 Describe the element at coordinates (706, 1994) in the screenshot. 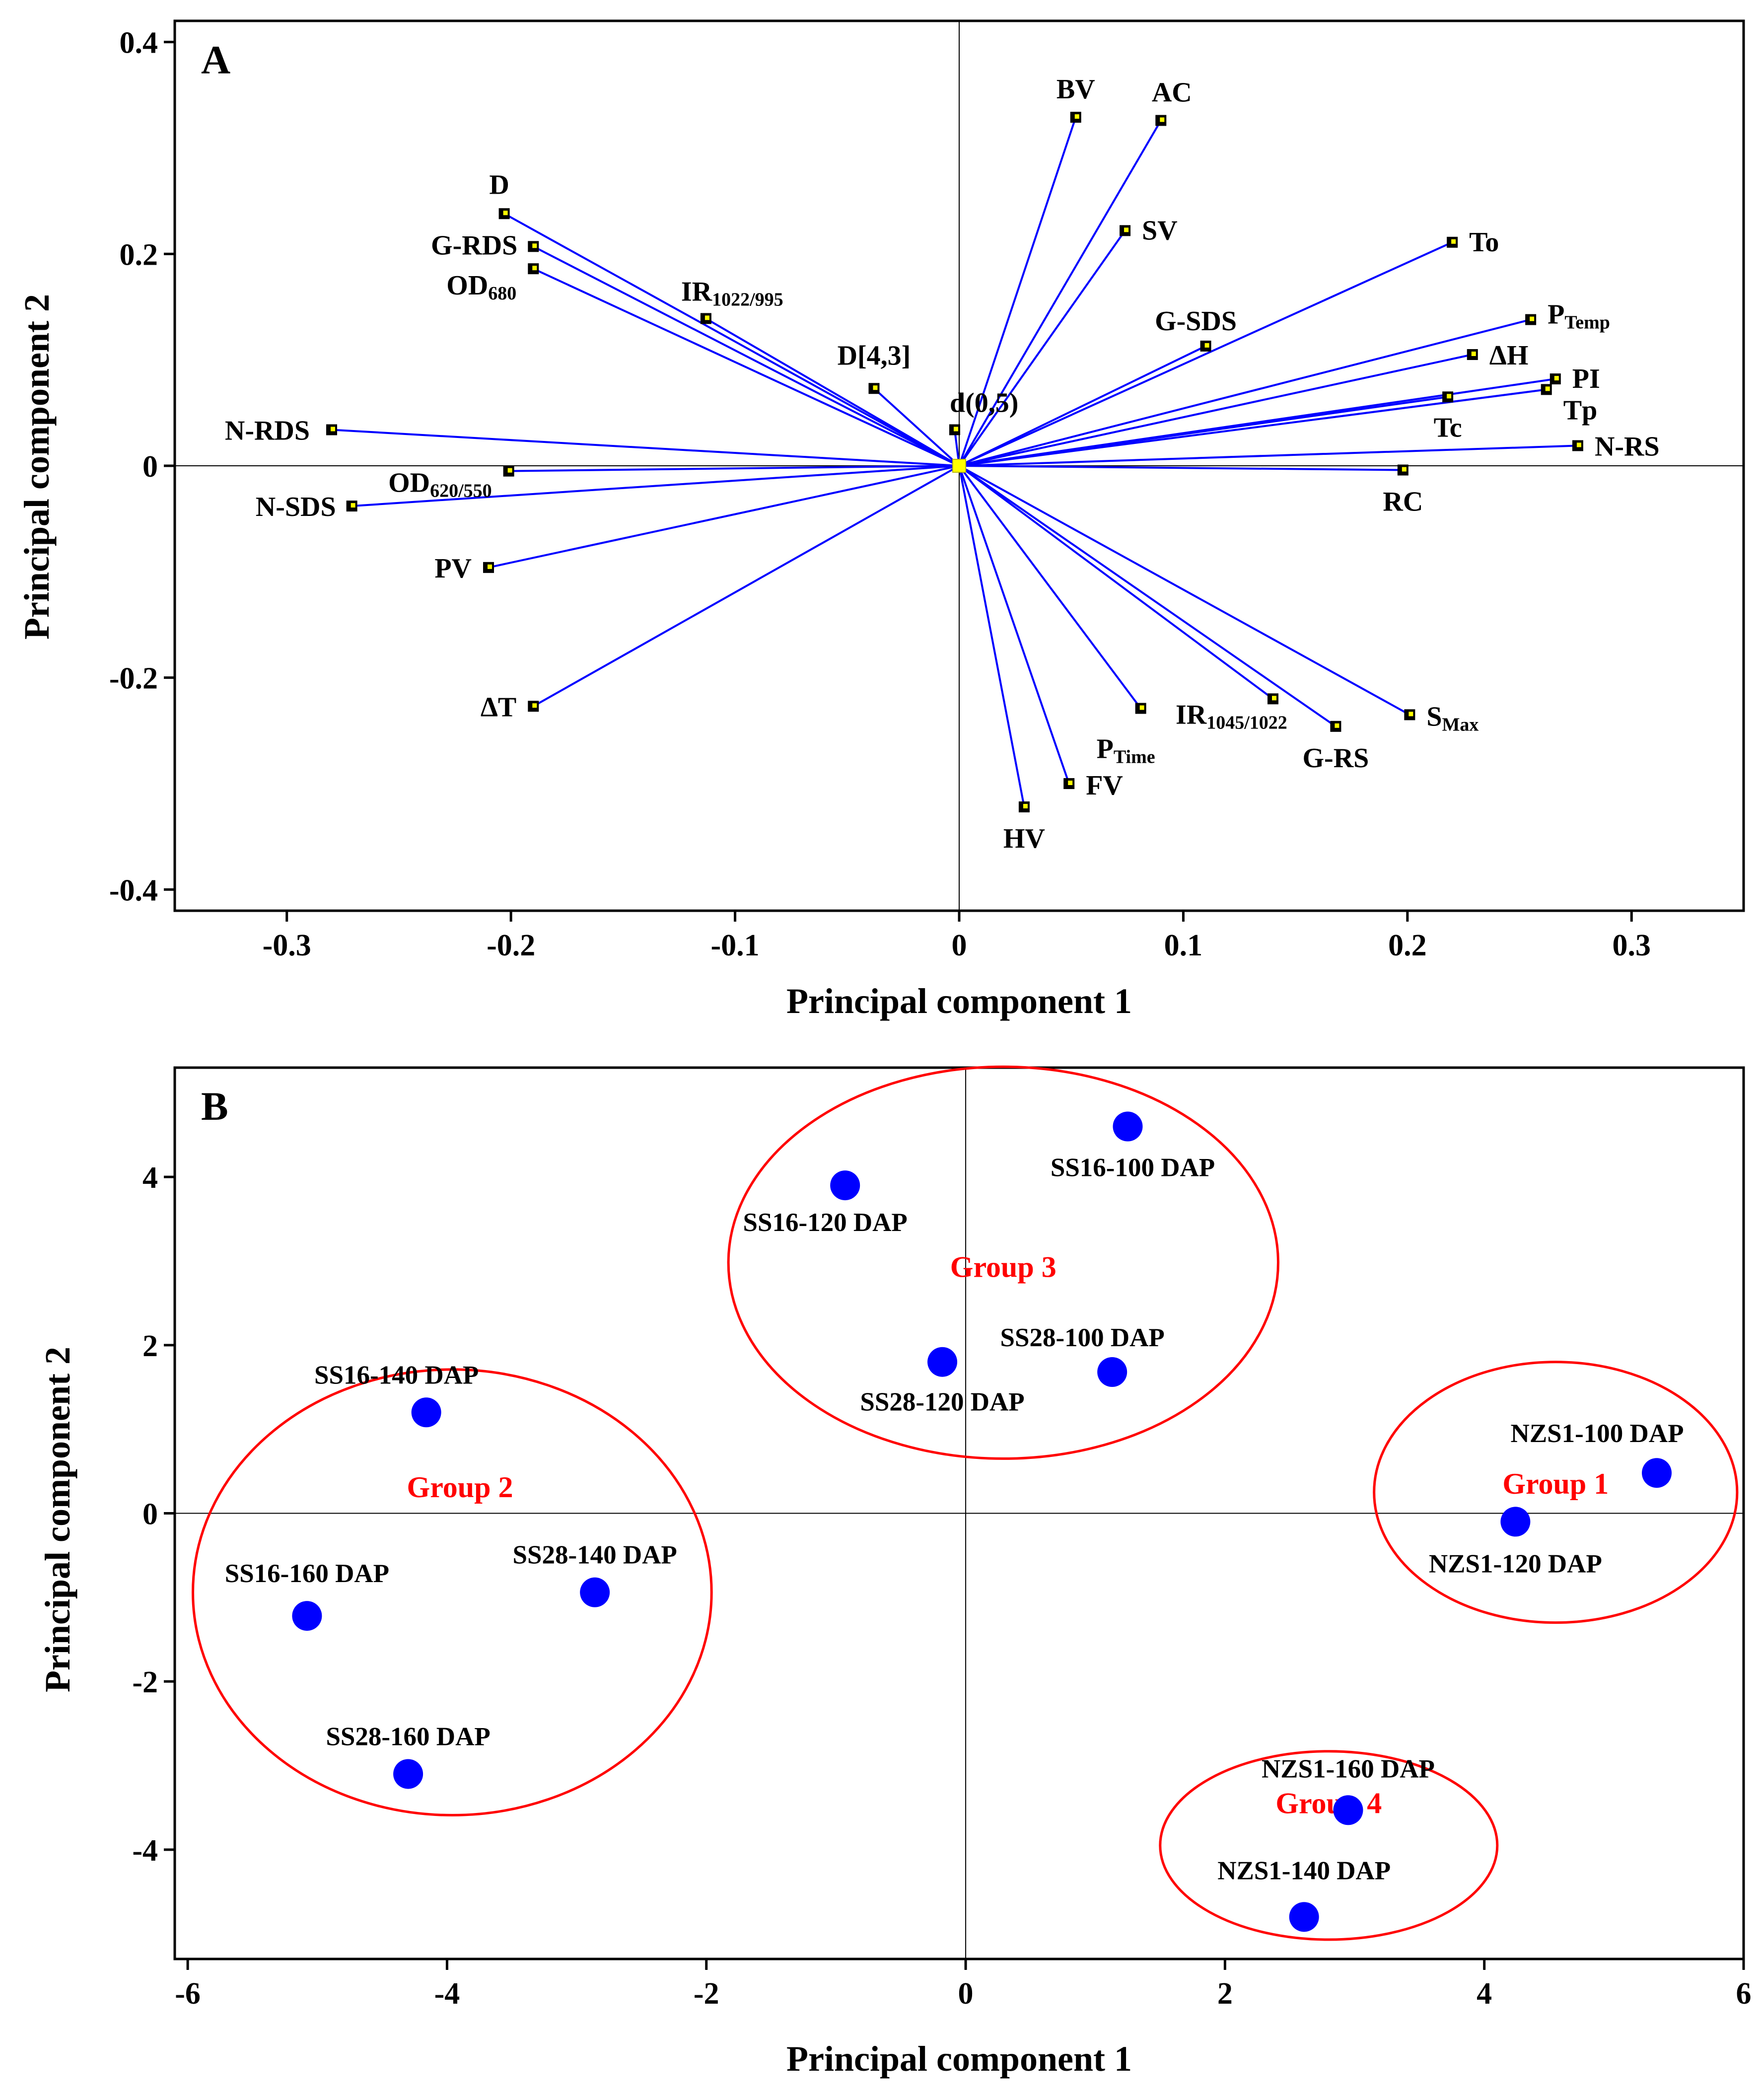

I see `panel-b-x-tick-label: -2` at that location.